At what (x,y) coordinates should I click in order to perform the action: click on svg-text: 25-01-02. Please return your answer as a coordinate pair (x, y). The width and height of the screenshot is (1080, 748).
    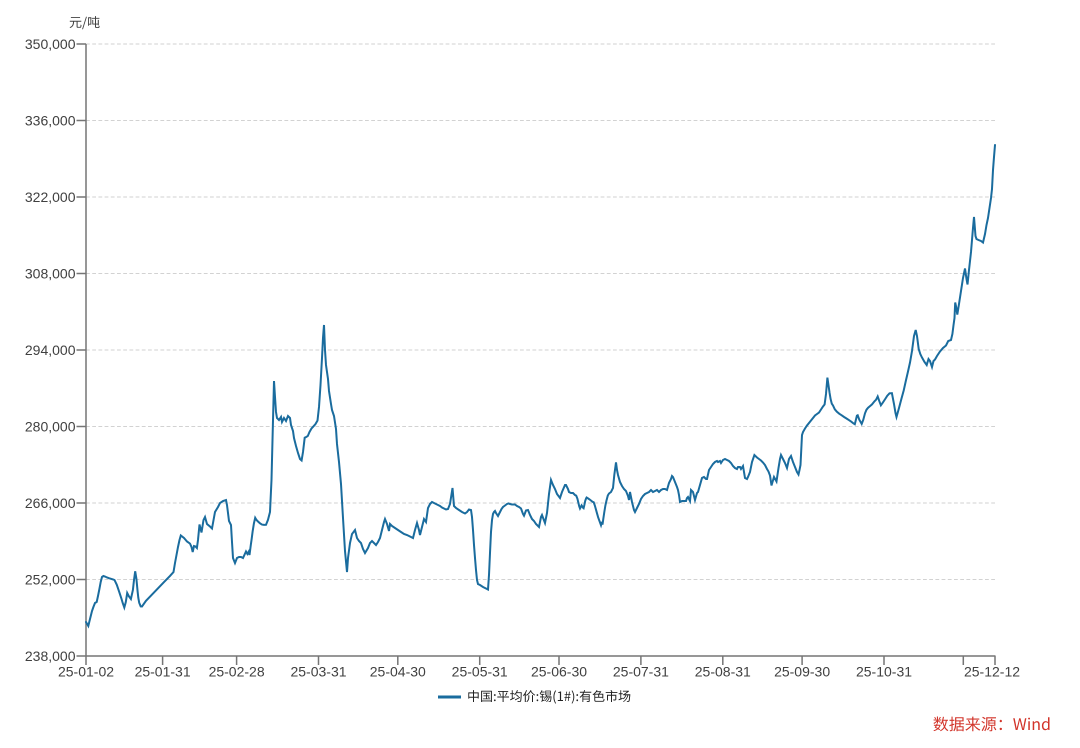
    Looking at the image, I should click on (86, 672).